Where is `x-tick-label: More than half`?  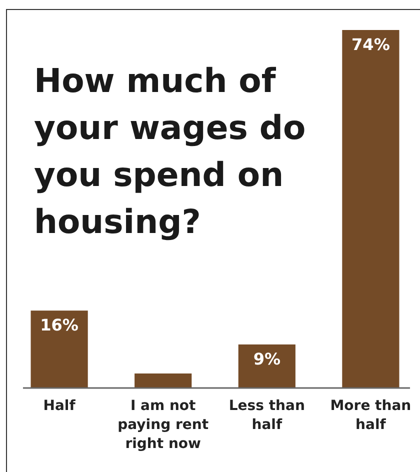 x-tick-label: More than half is located at coordinates (371, 415).